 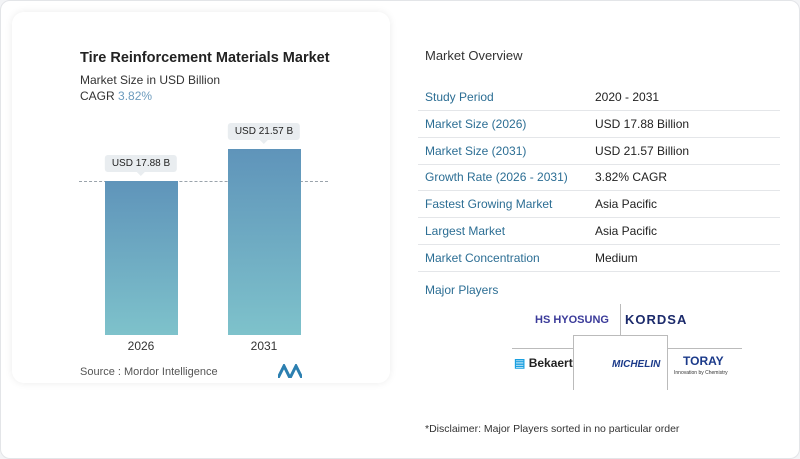 I want to click on chart-subtitle: Market Size in USD Billion, so click(x=150, y=80).